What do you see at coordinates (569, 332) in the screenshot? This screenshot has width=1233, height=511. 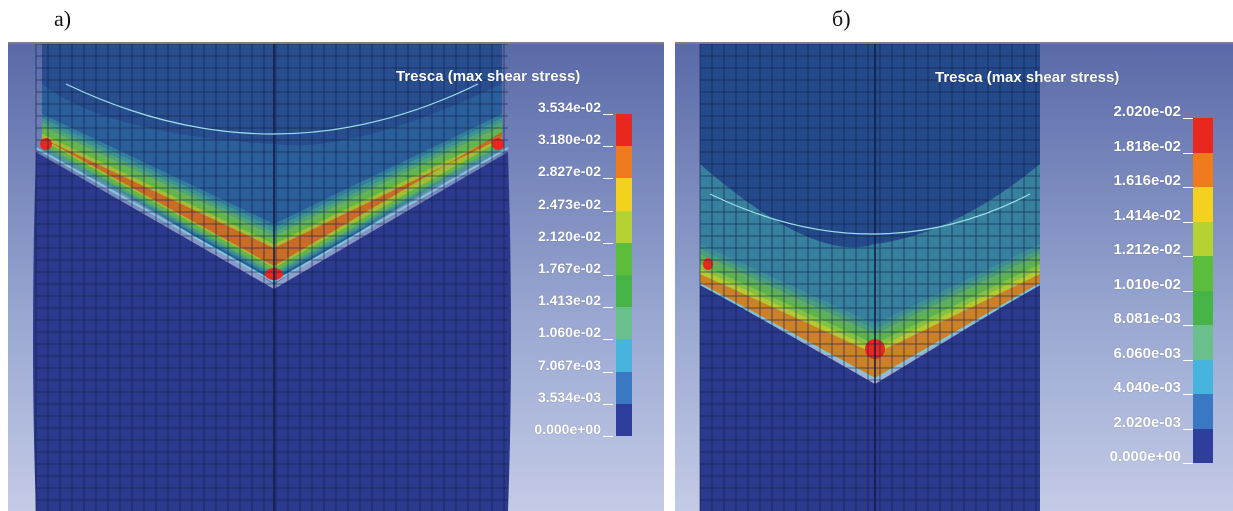 I see `legend-tick-label: 1.060e-02` at bounding box center [569, 332].